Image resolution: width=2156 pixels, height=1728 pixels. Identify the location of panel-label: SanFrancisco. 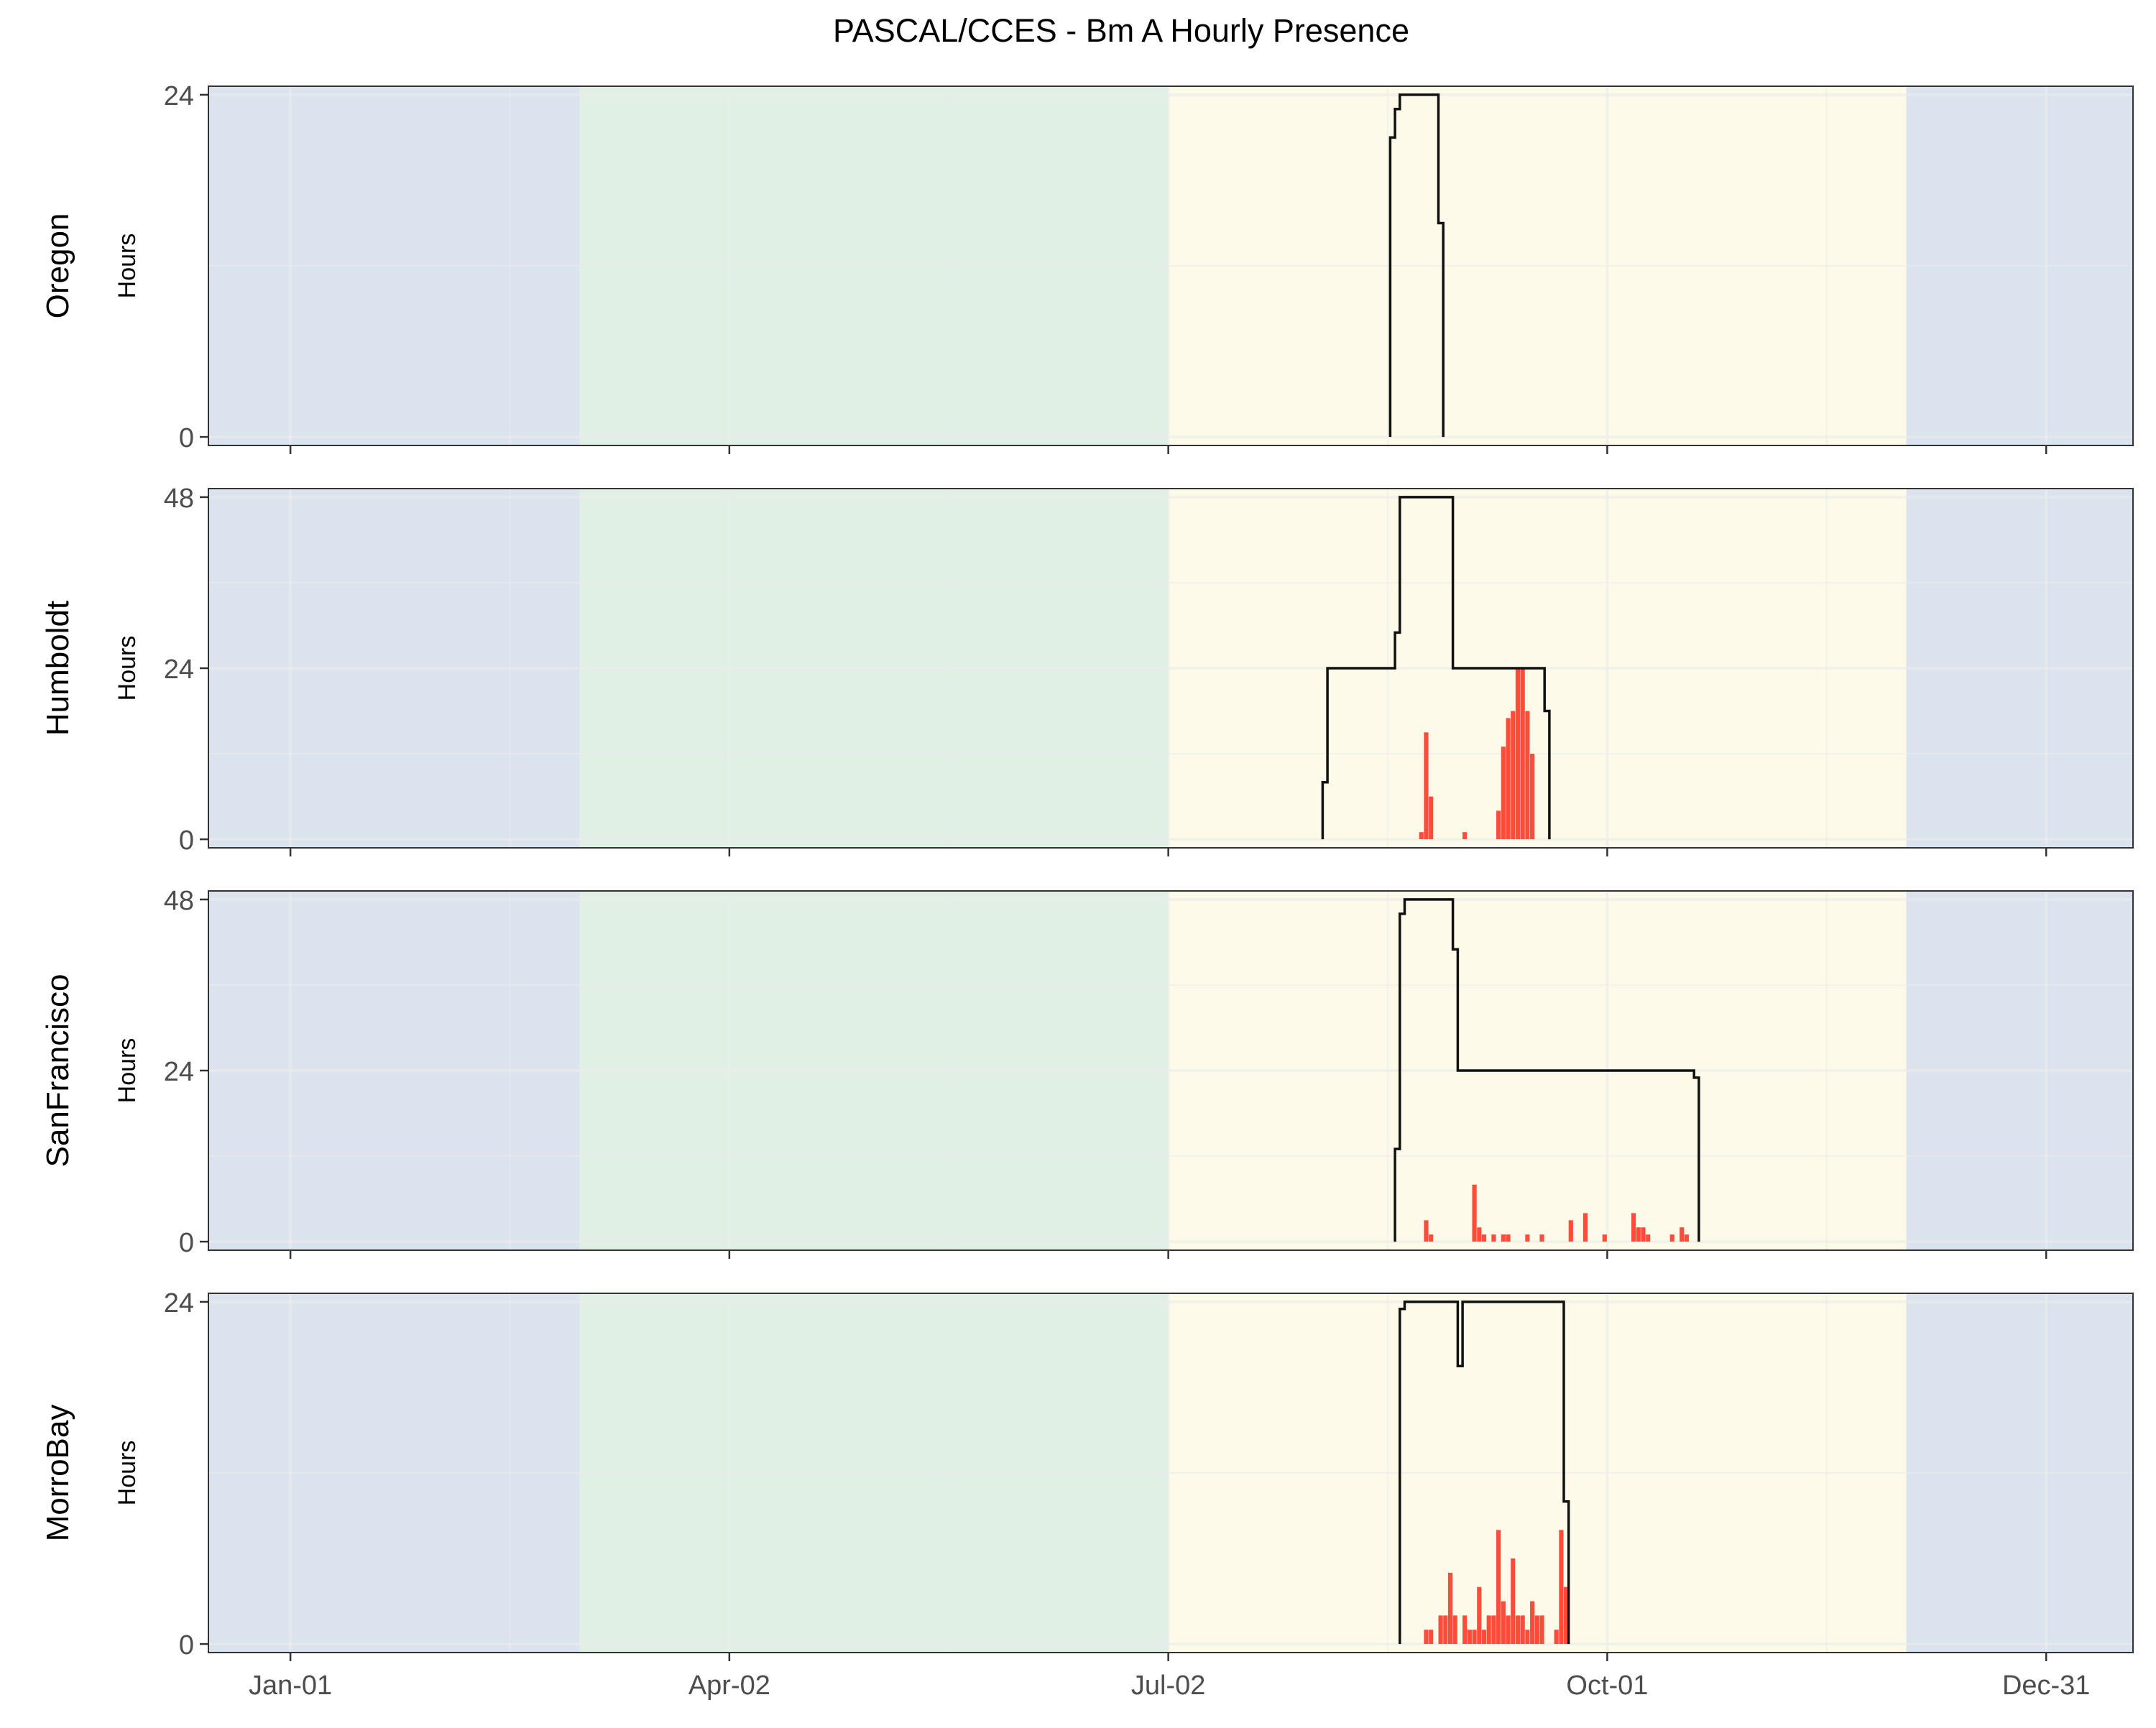
(58, 1070).